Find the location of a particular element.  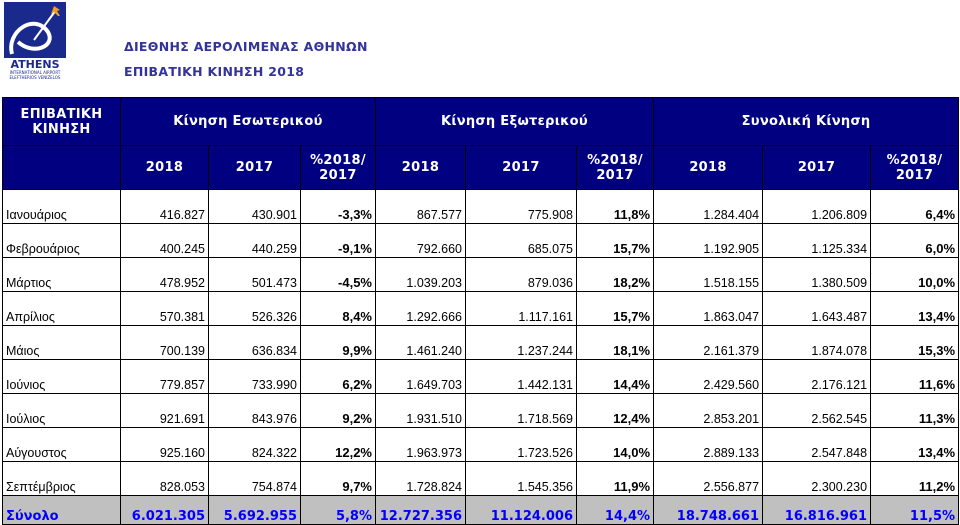

value-cell: 1.718.569 is located at coordinates (521, 410).